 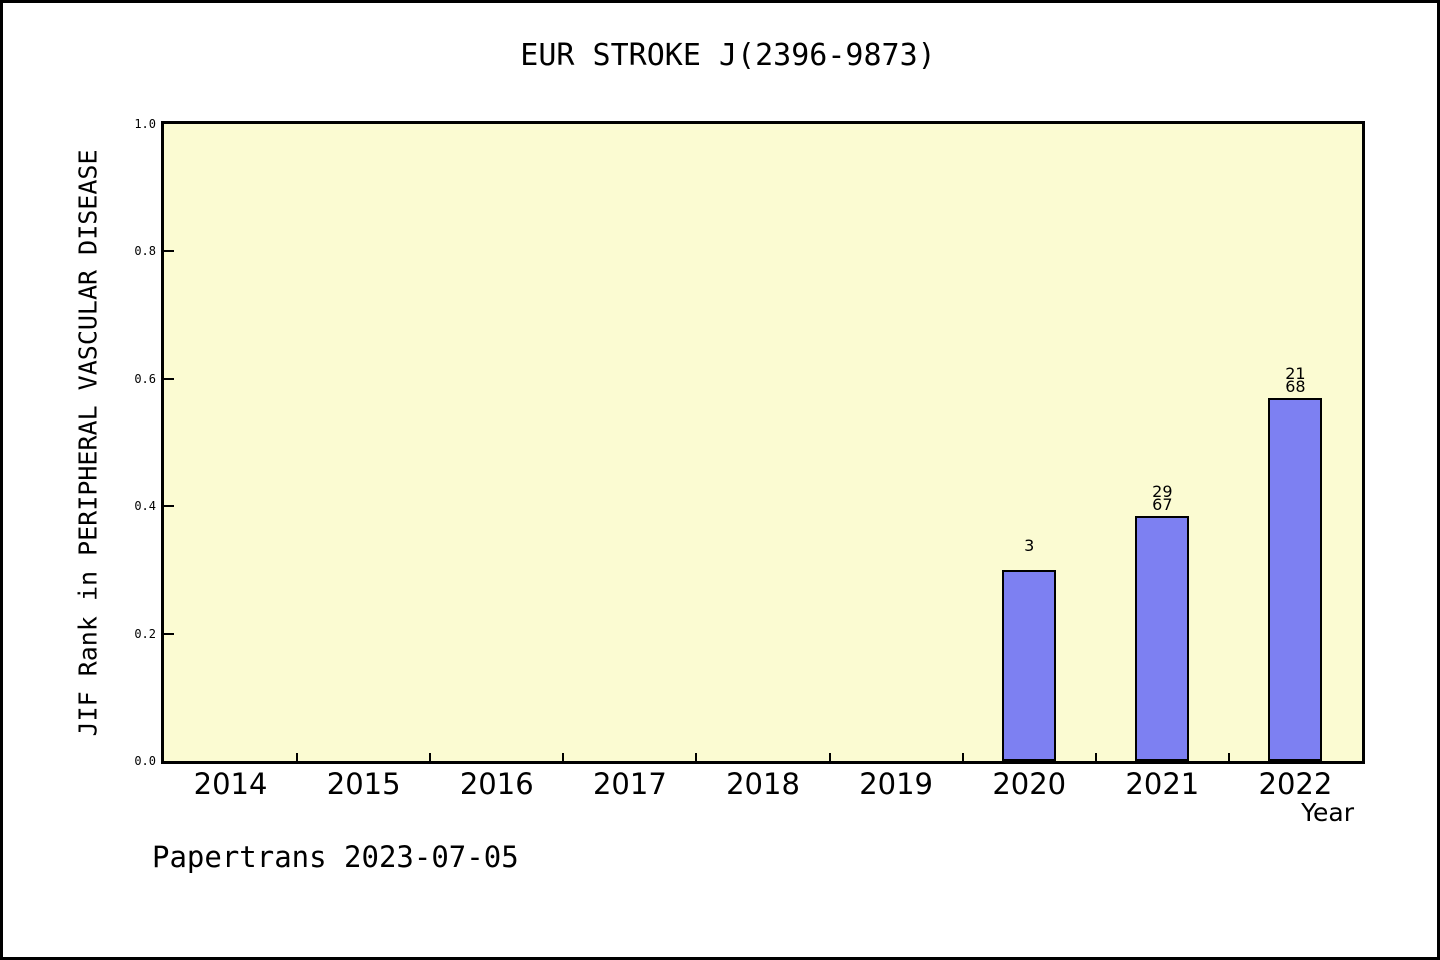 I want to click on x-tick-label: 2015, so click(x=363, y=784).